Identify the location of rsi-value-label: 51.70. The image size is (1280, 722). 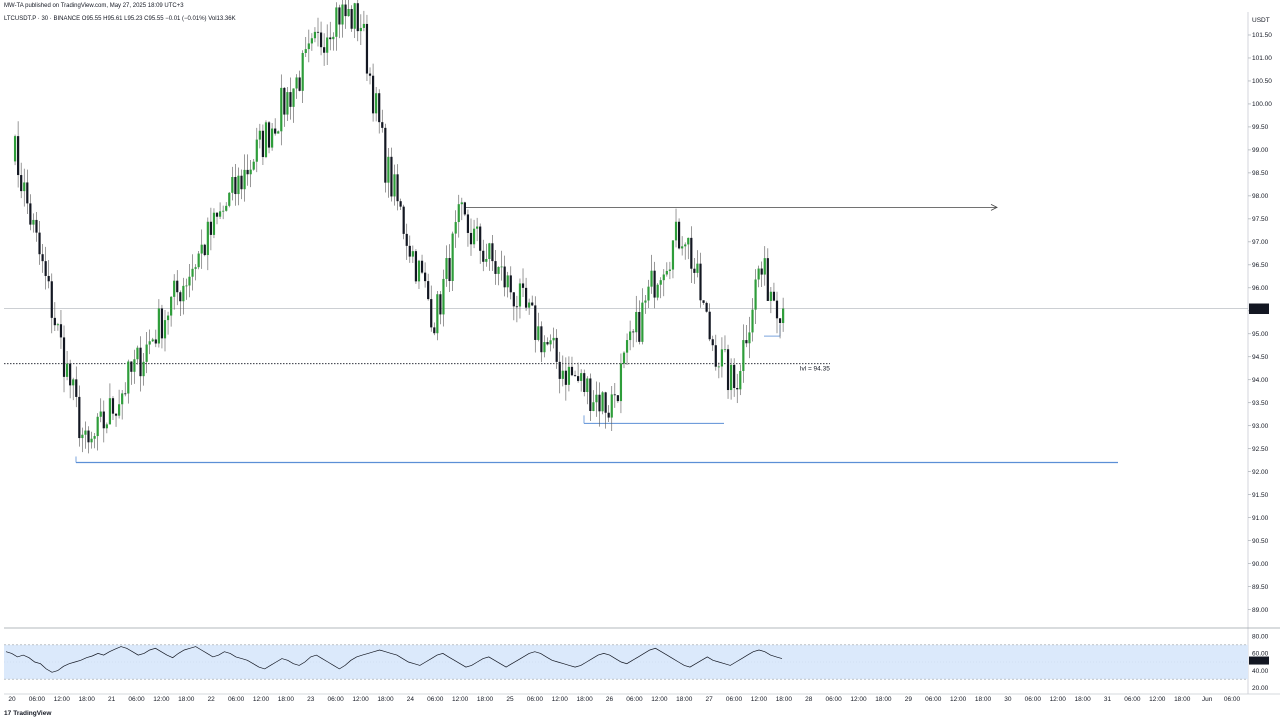
(1259, 661).